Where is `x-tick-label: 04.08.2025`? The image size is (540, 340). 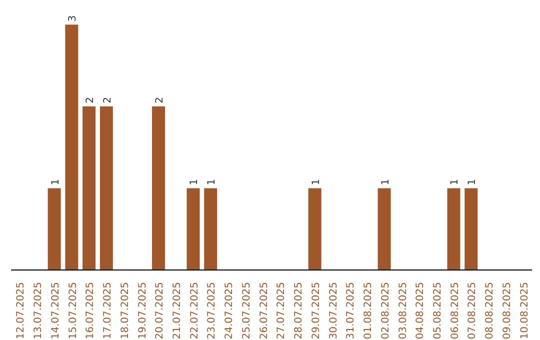
x-tick-label: 04.08.2025 is located at coordinates (420, 311).